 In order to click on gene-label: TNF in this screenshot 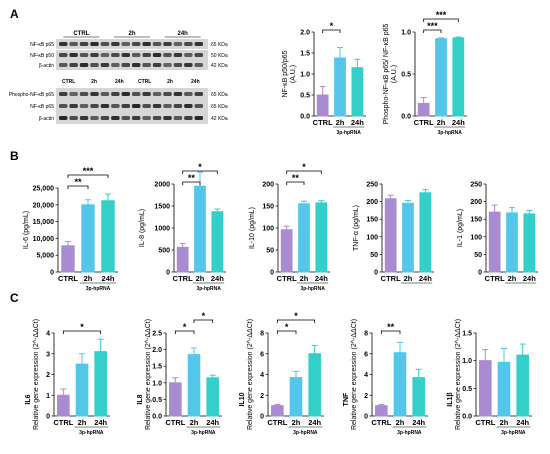, I will do `click(346, 399)`.